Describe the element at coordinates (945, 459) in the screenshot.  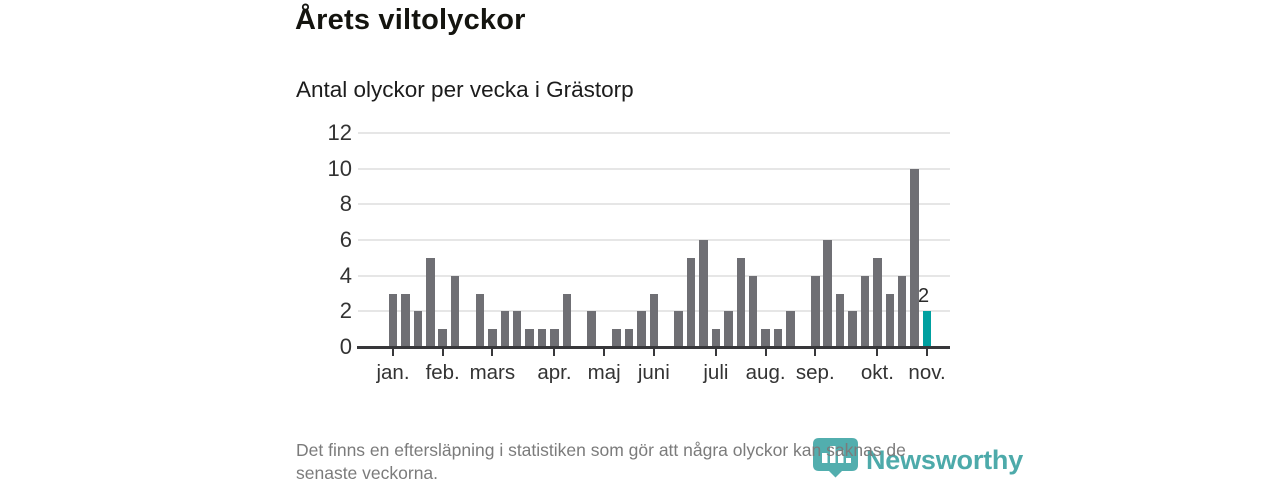
I see `newsworthy-wordmark: Newsworthy` at that location.